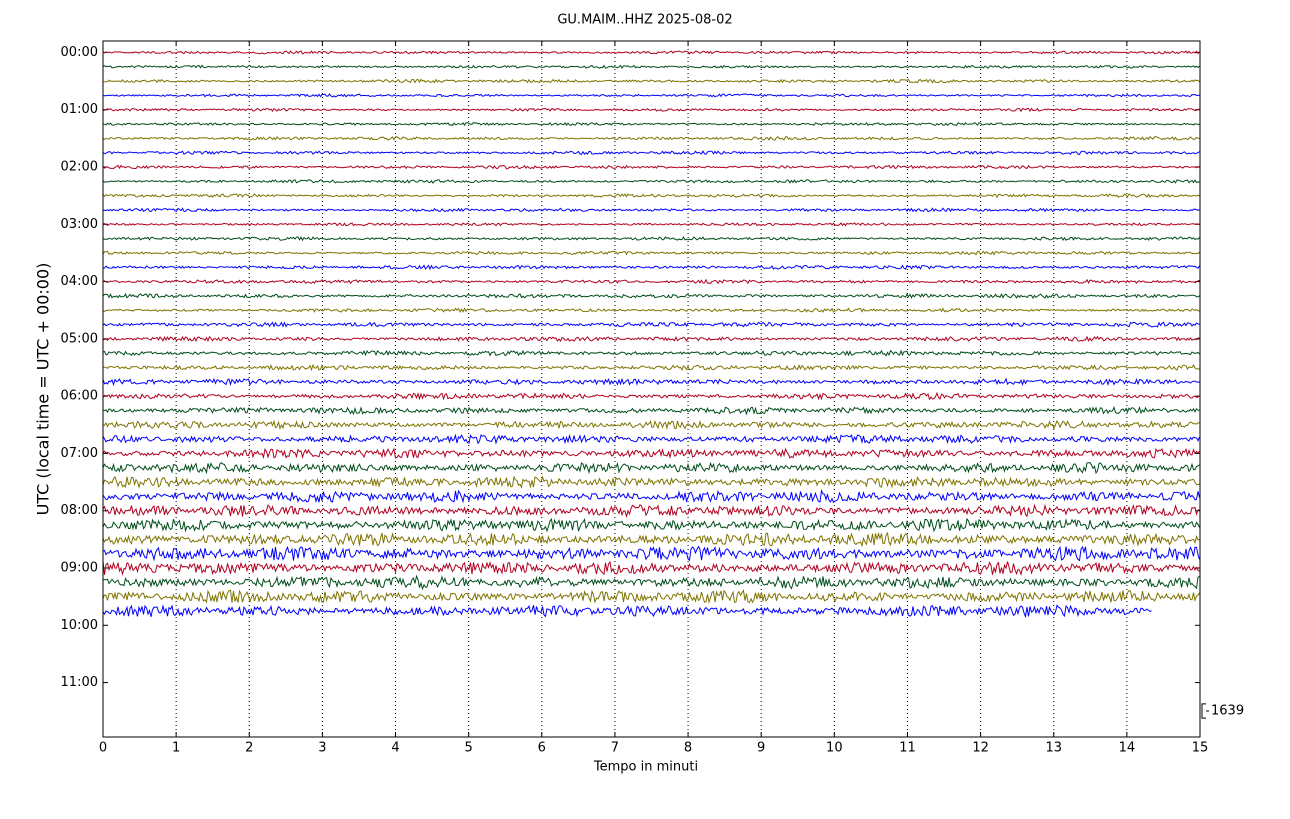  Describe the element at coordinates (688, 748) in the screenshot. I see `x-tick-label: 8` at that location.